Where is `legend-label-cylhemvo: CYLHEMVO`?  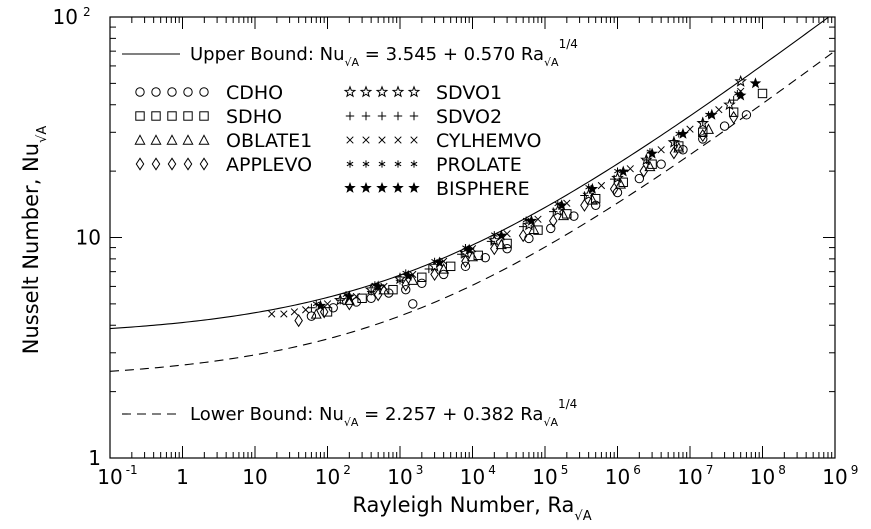 legend-label-cylhemvo: CYLHEMVO is located at coordinates (488, 141).